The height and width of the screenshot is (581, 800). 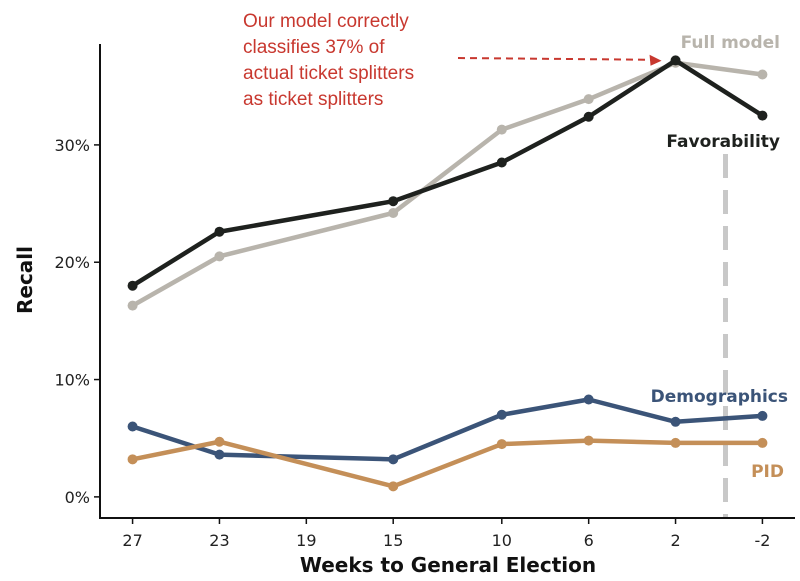 I want to click on y-tick-label: 0%, so click(x=77, y=497).